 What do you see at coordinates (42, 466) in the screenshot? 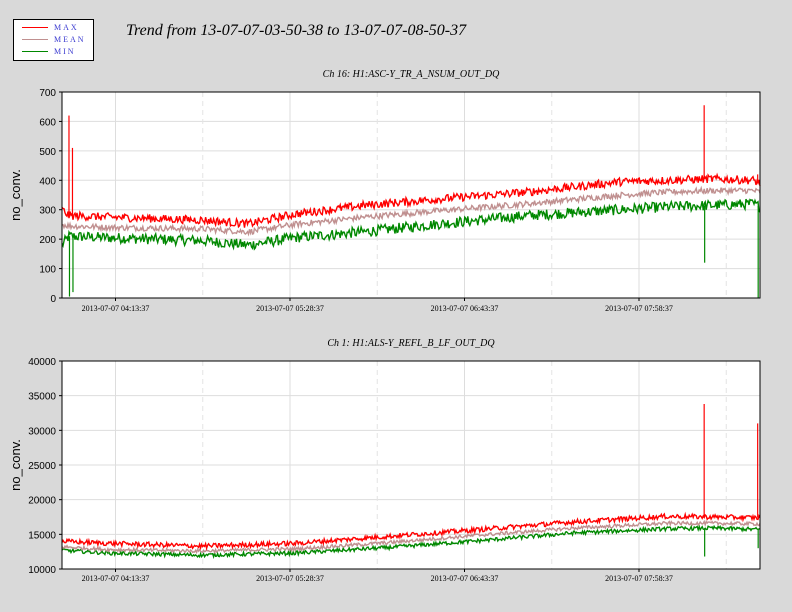
I see `y-tick-label: 25000` at bounding box center [42, 466].